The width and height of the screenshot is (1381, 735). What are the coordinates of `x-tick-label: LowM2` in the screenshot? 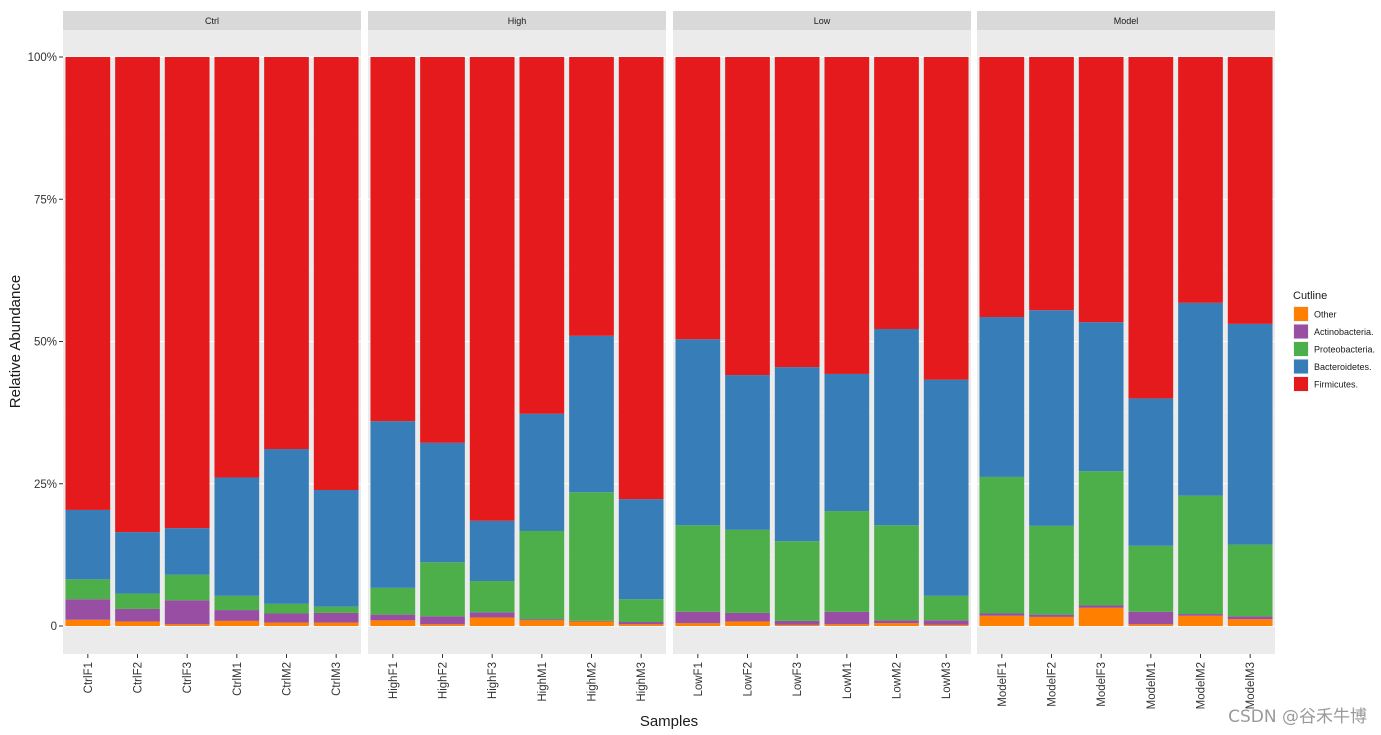 It's located at (898, 680).